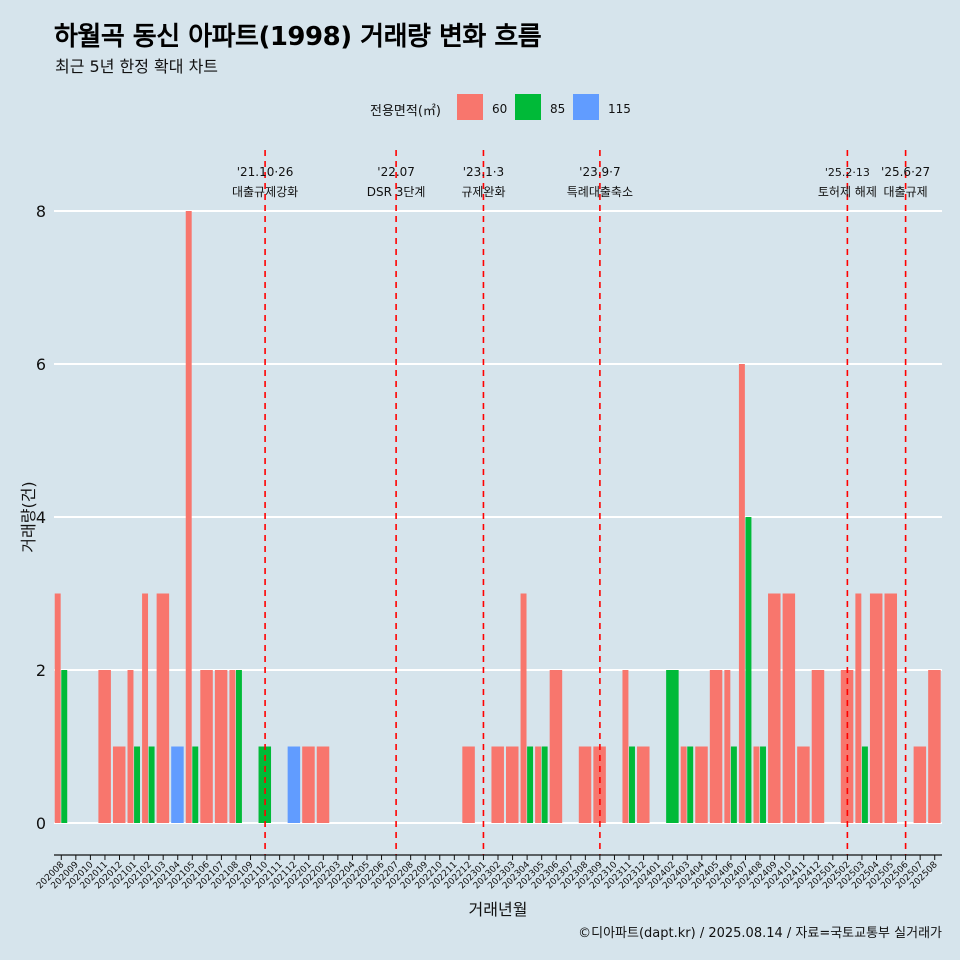 This screenshot has width=960, height=960. Describe the element at coordinates (28, 516) in the screenshot. I see `y-axis-title: 거래량(건)` at that location.